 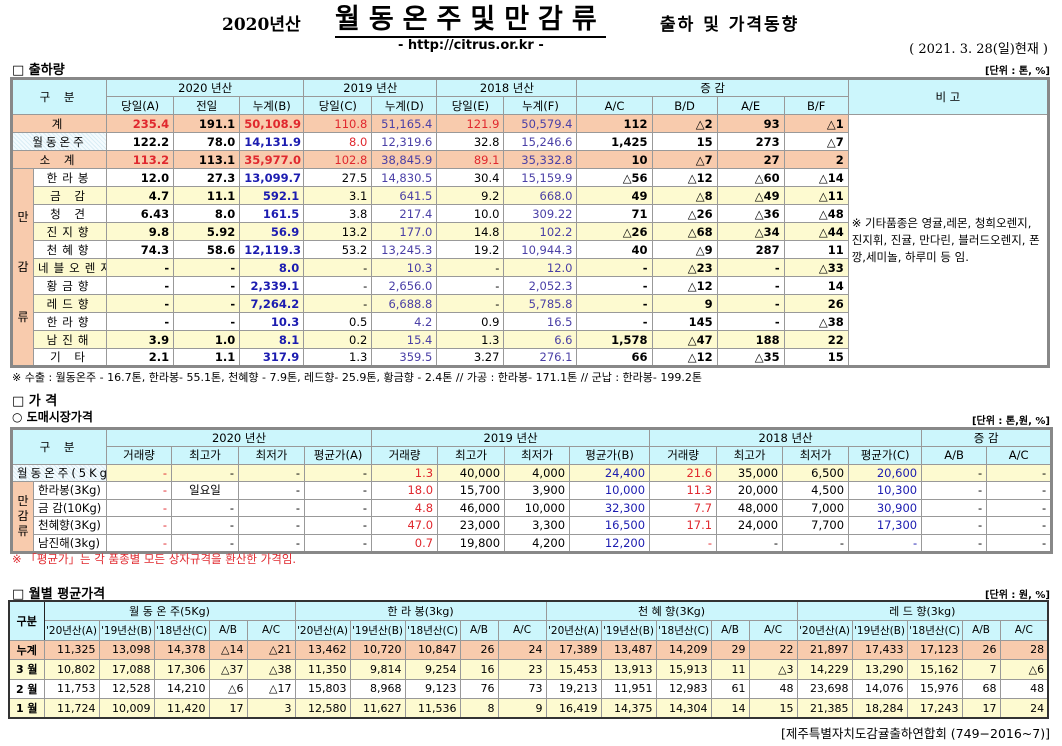 I want to click on cell-value: 22, so click(x=816, y=339).